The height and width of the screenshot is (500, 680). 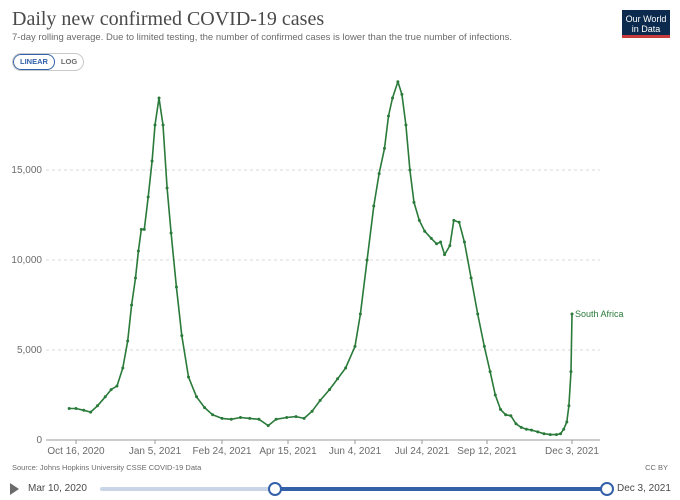 I want to click on chart-title: Daily new confirmed COVID-19 cases, so click(x=168, y=19).